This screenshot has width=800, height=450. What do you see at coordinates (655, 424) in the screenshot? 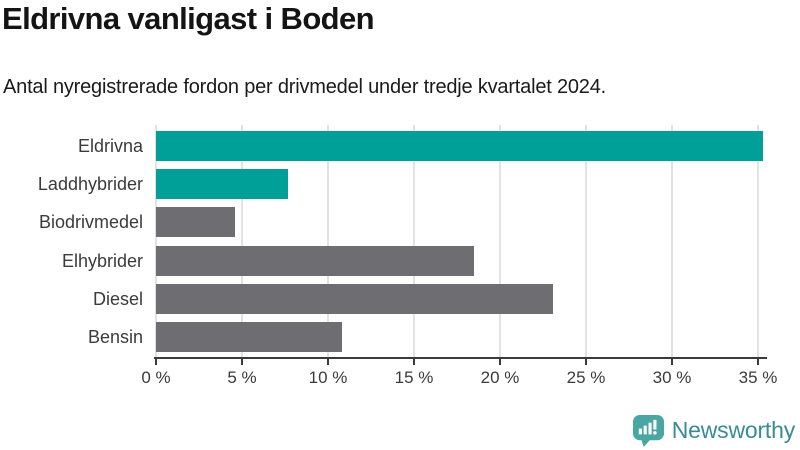
I see `logo-exclamation-icon` at bounding box center [655, 424].